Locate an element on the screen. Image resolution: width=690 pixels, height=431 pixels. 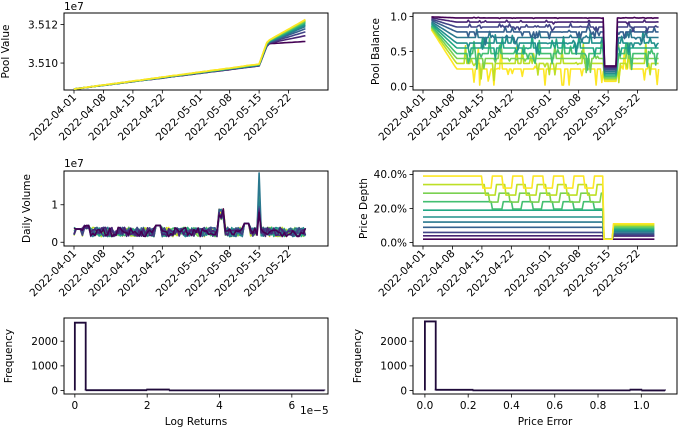
y-tick-label: 1 is located at coordinates (54, 206).